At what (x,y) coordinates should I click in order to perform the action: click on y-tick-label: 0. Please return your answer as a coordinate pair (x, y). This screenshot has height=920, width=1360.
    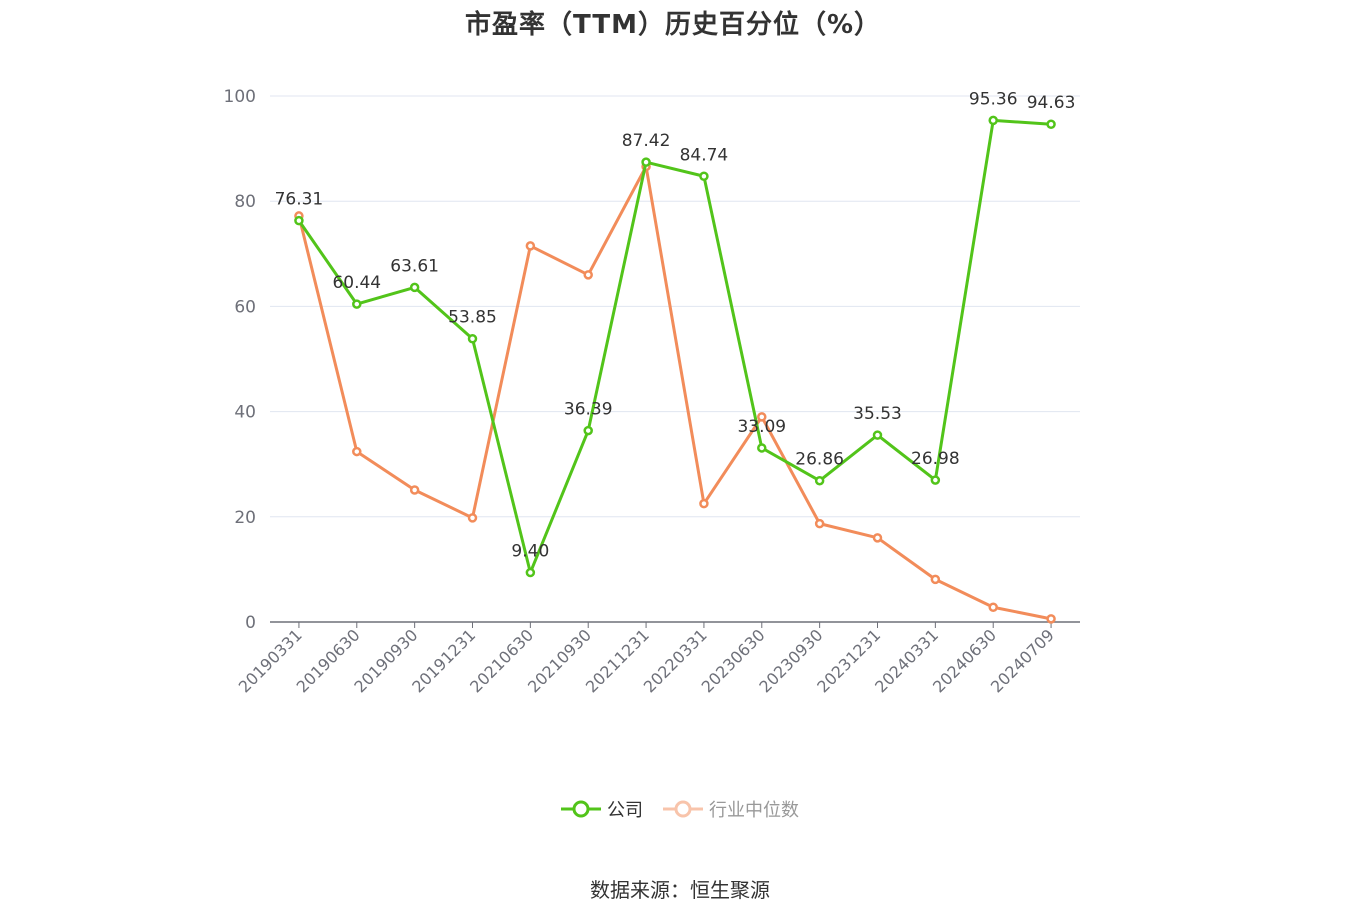
    Looking at the image, I should click on (250, 623).